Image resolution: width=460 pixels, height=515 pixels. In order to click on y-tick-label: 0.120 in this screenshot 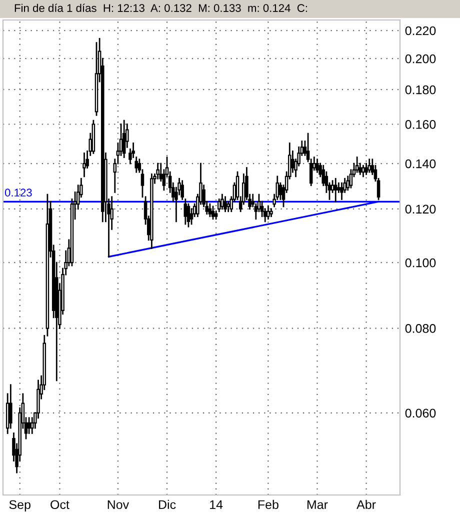, I will do `click(420, 209)`.